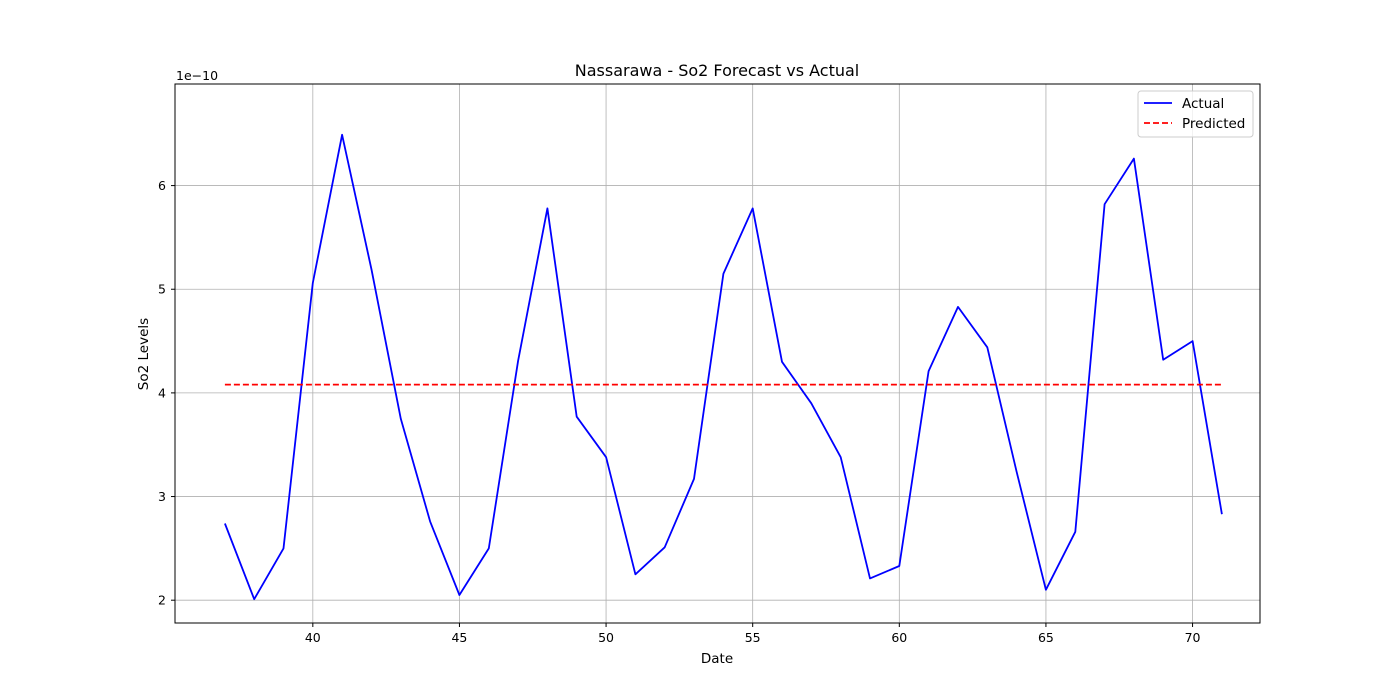 Image resolution: width=1400 pixels, height=700 pixels. Describe the element at coordinates (717, 659) in the screenshot. I see `x-axis-label: Date` at that location.